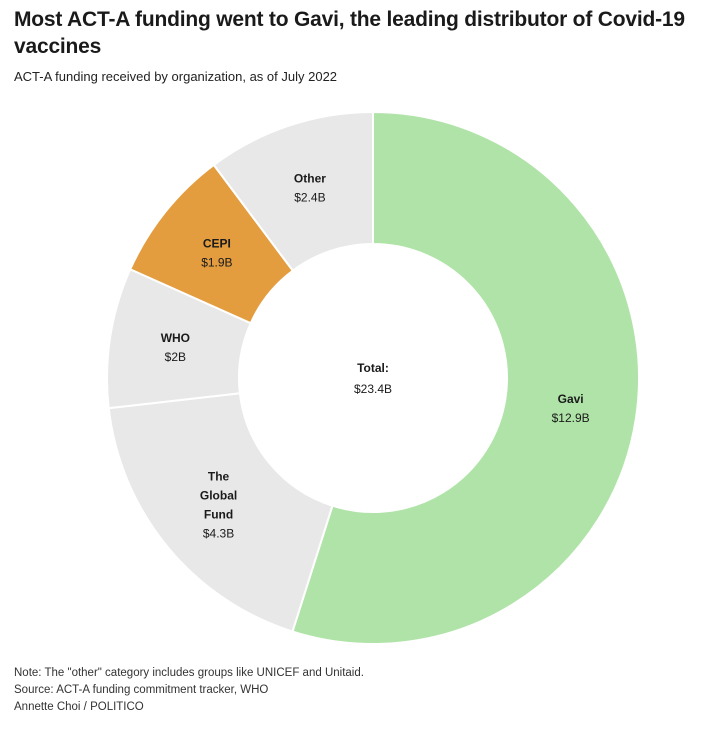  What do you see at coordinates (373, 389) in the screenshot?
I see `center-total-value: $23.4B` at bounding box center [373, 389].